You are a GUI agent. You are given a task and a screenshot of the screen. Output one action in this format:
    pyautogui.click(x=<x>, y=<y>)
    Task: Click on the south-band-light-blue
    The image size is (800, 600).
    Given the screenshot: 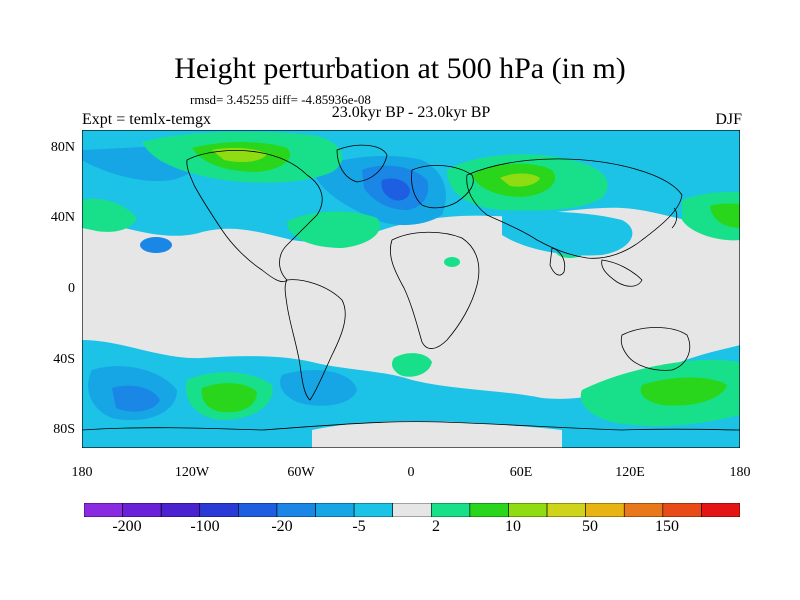 What is the action you would take?
    pyautogui.click(x=411, y=394)
    